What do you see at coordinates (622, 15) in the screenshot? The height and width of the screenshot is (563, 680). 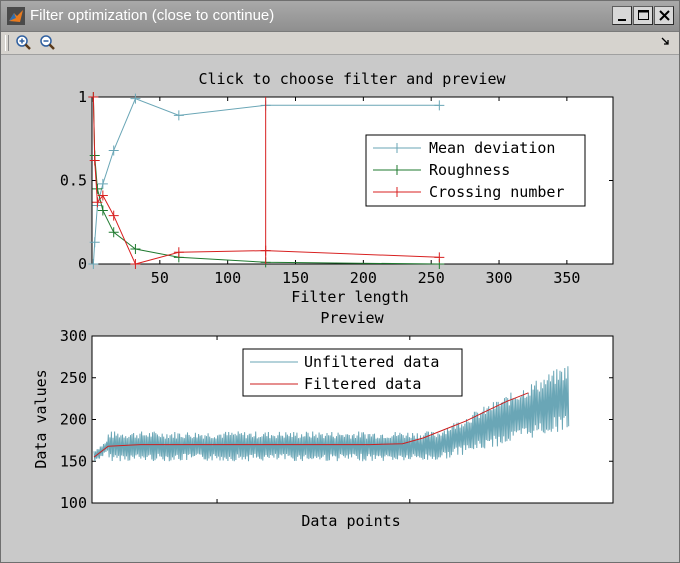 I see `minimize-button` at bounding box center [622, 15].